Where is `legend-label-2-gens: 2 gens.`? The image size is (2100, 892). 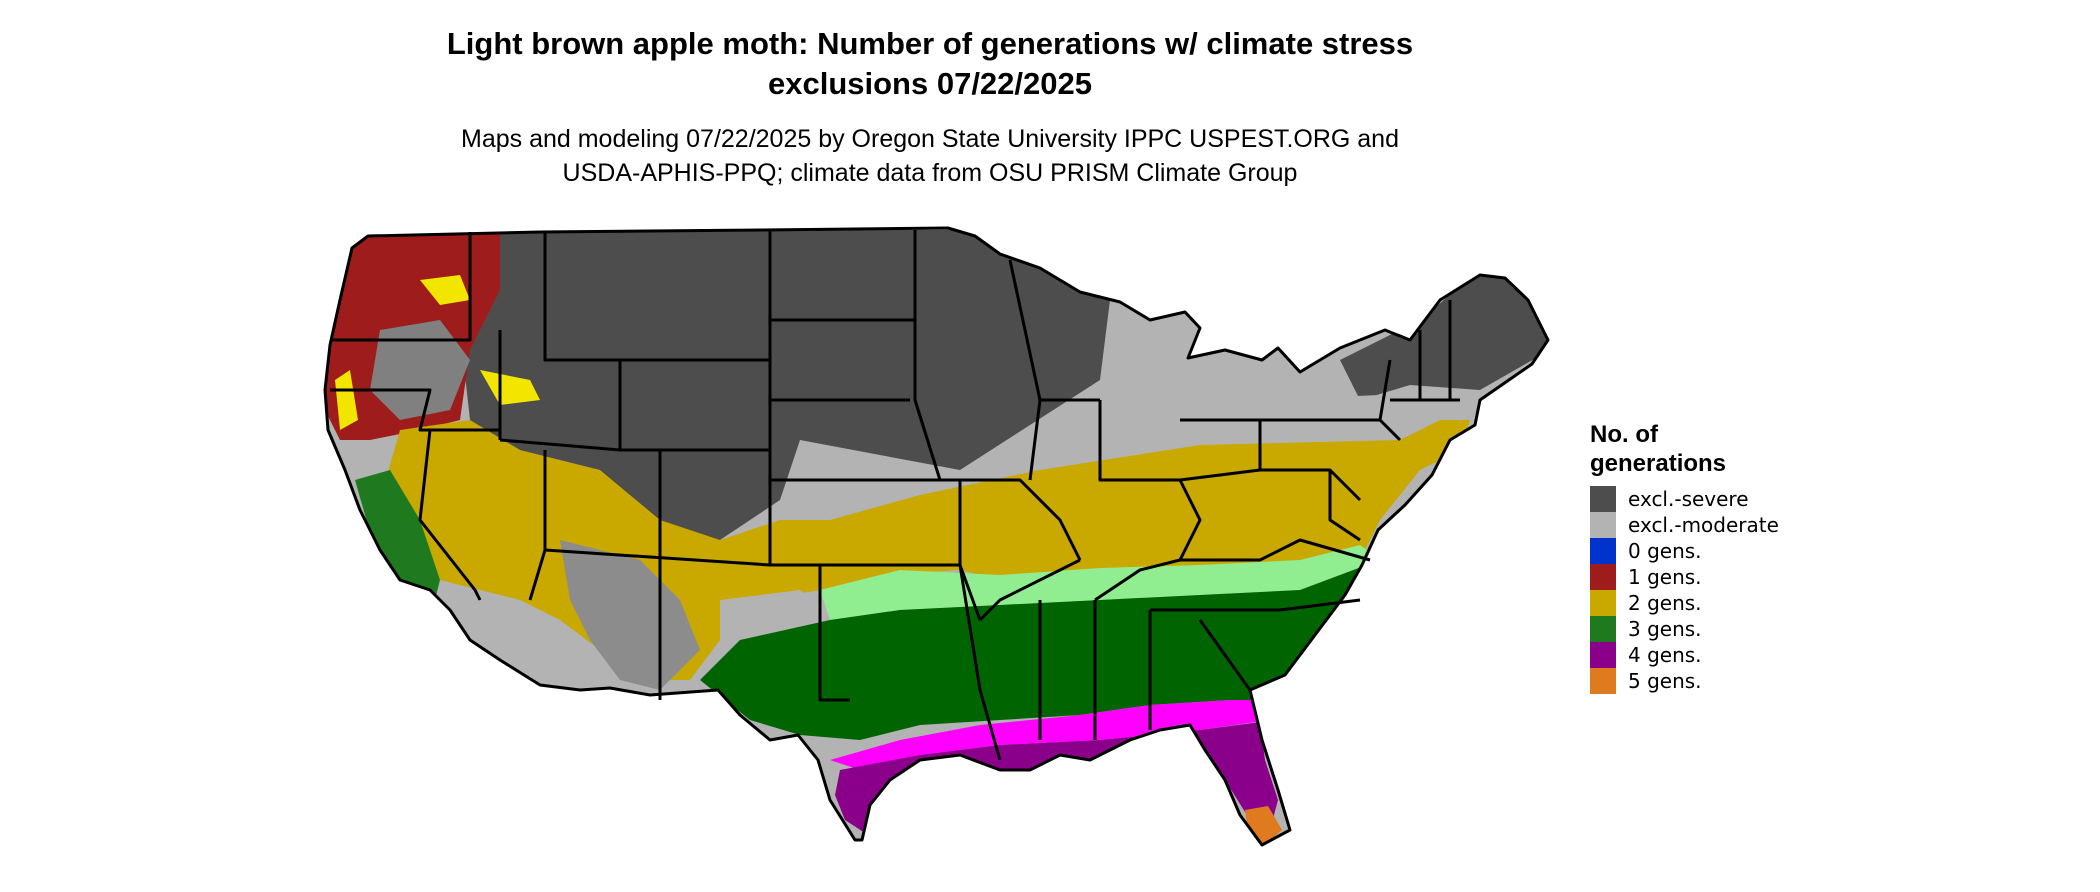
legend-label-2-gens: 2 gens. is located at coordinates (1665, 603).